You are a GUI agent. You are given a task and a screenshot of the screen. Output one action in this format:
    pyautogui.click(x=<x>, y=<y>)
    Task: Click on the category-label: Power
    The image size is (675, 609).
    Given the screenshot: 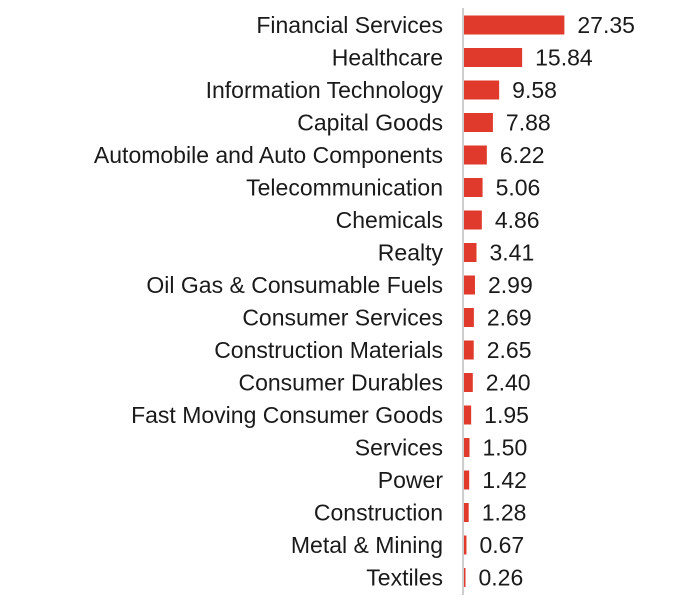 What is the action you would take?
    pyautogui.click(x=411, y=480)
    